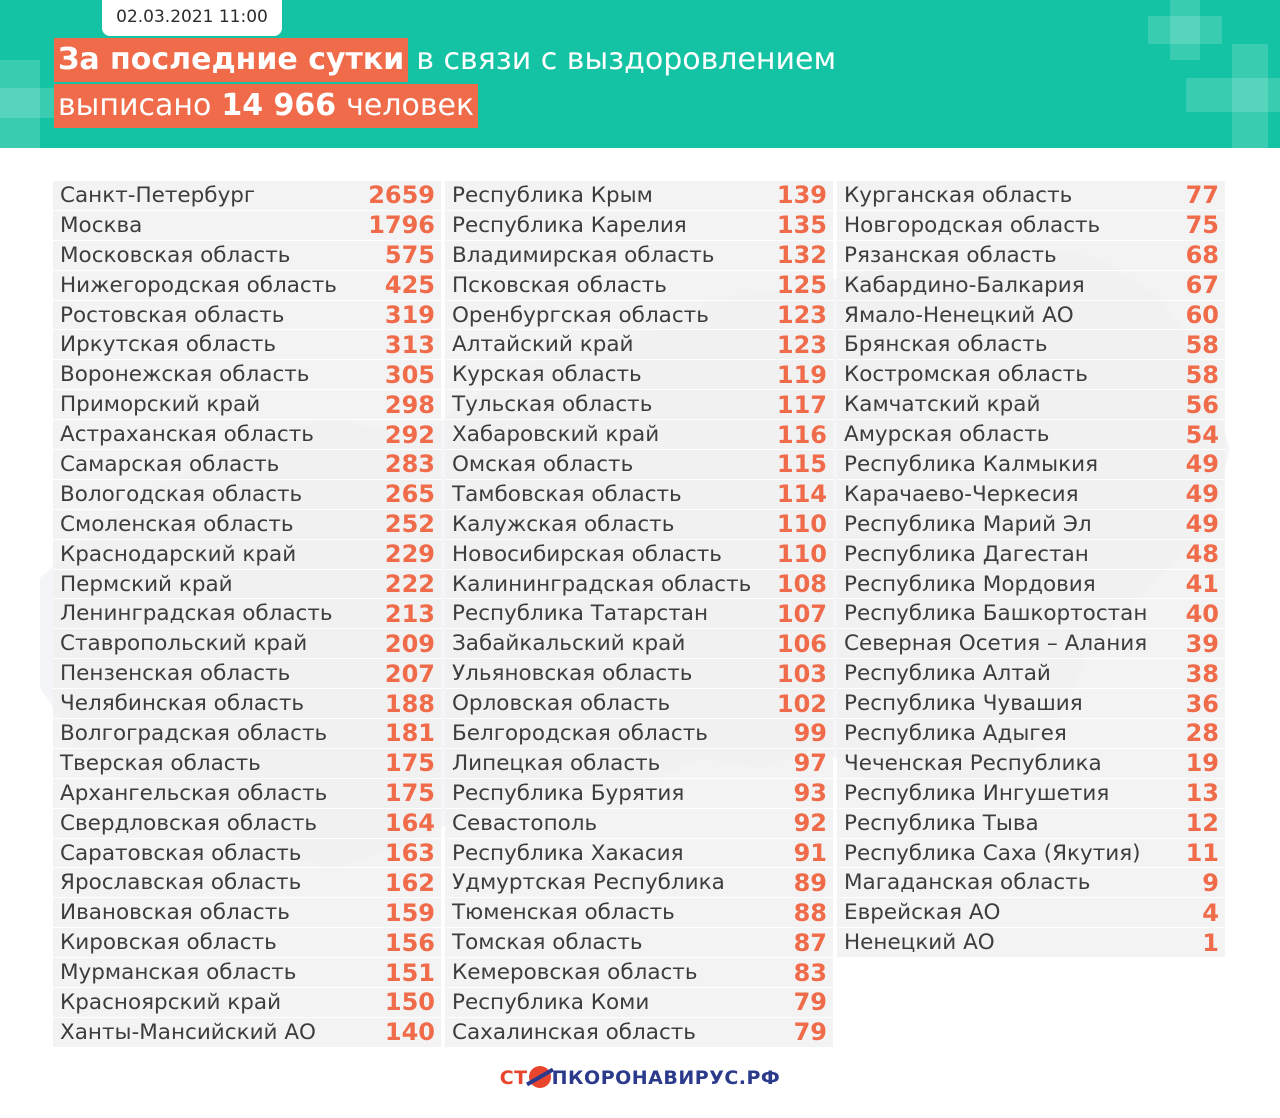 The width and height of the screenshot is (1280, 1118). Describe the element at coordinates (801, 613) in the screenshot. I see `region-value: 107` at that location.